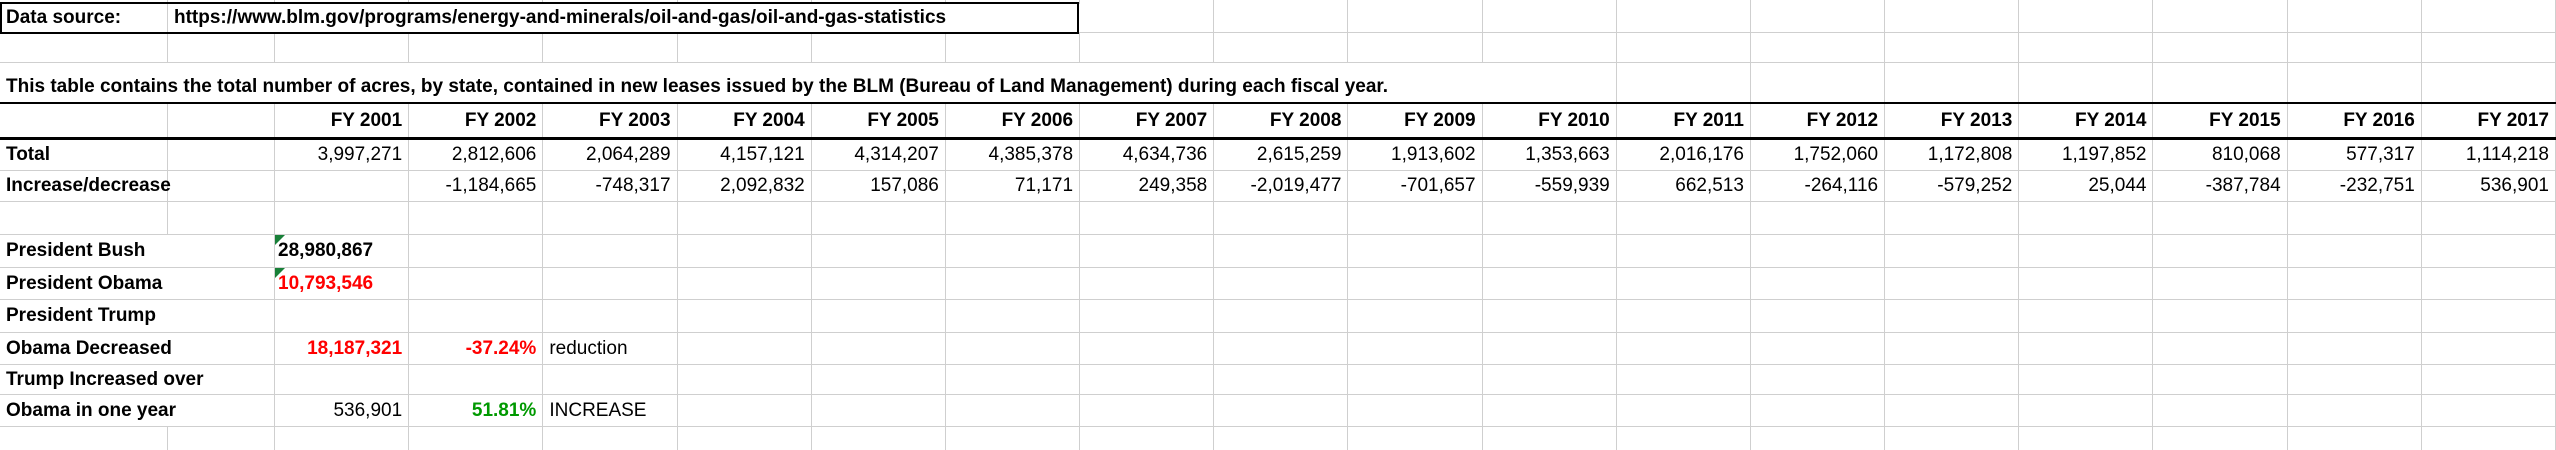 This screenshot has height=450, width=2556. Describe the element at coordinates (610, 186) in the screenshot. I see `increase-value-cell: -748,317` at that location.